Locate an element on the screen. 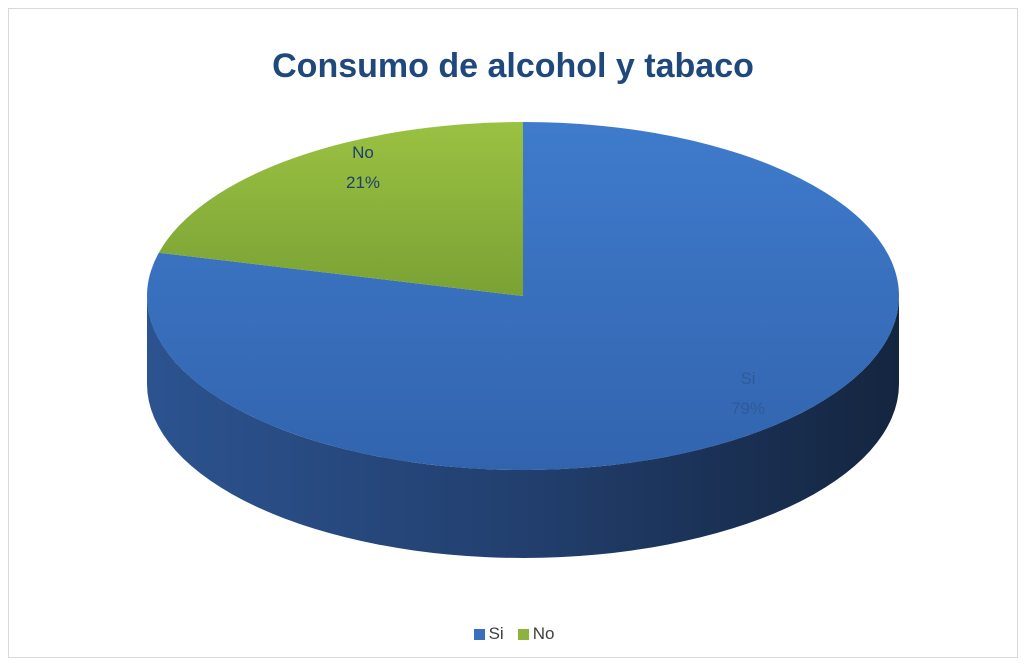 Image resolution: width=1028 pixels, height=667 pixels. pie-slice-no is located at coordinates (340, 209).